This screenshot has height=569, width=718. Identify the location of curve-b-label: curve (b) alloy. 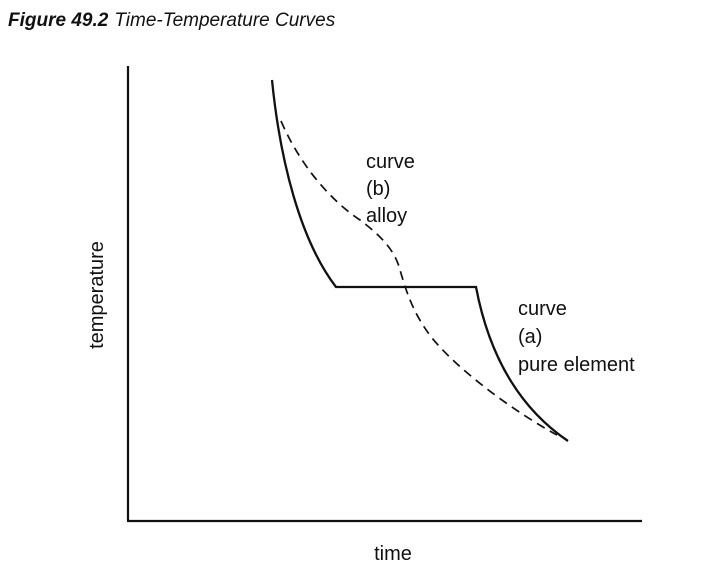
(393, 189).